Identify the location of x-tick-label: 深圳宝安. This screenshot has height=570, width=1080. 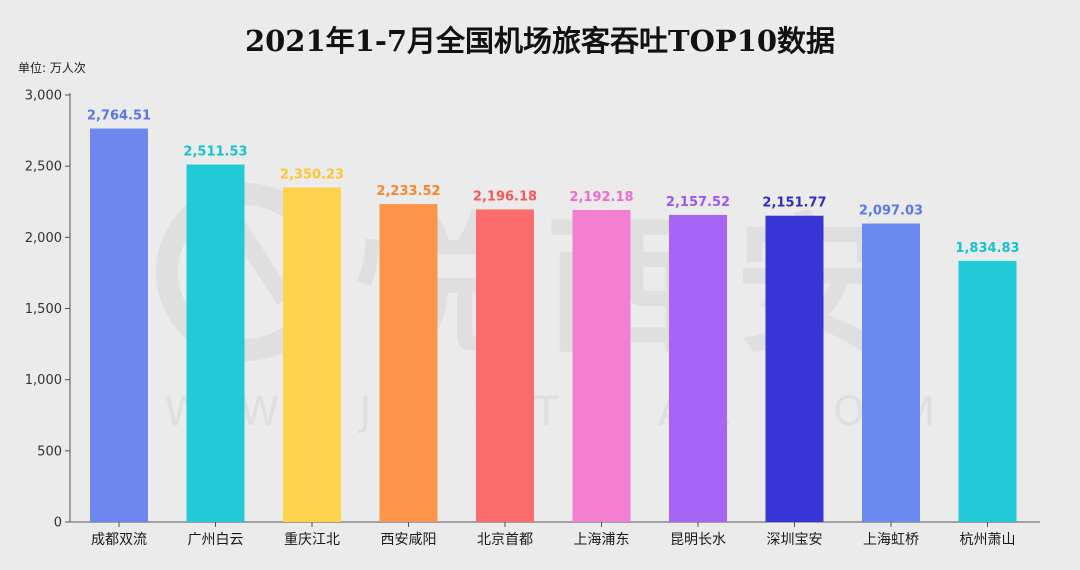
(795, 540).